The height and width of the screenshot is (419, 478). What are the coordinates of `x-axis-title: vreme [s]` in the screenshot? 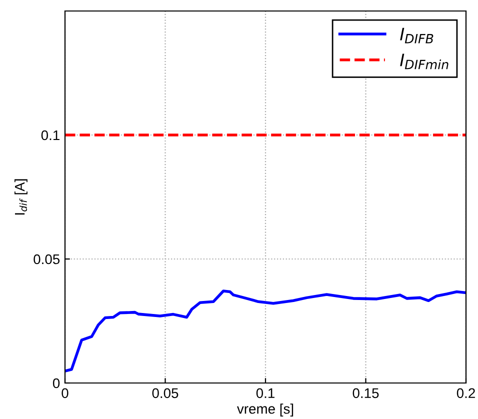 It's located at (265, 410).